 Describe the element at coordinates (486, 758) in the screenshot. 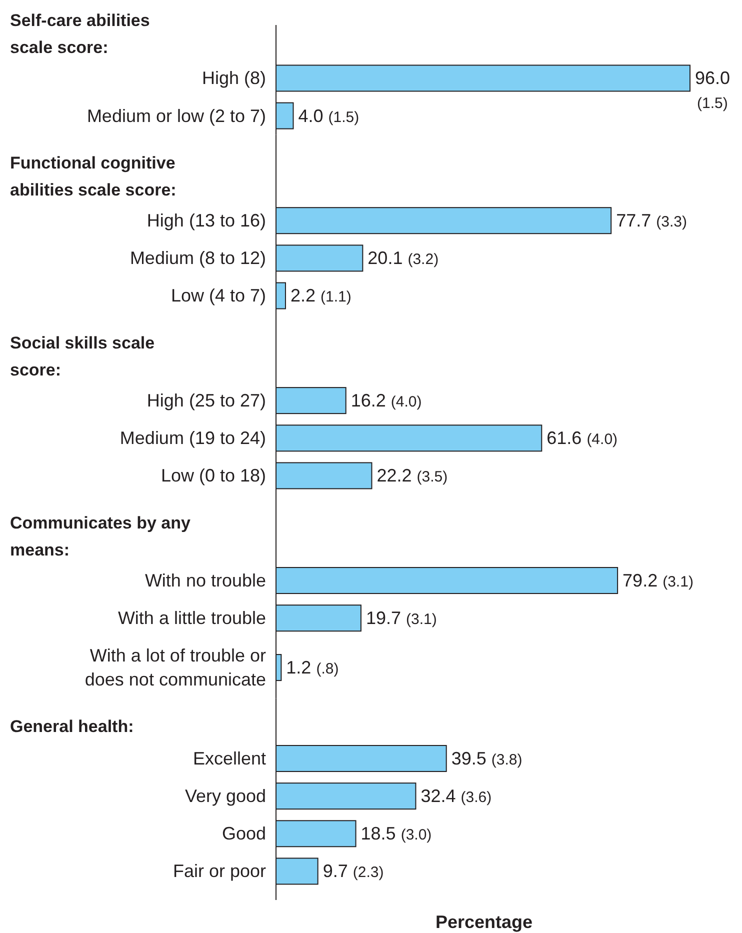

I see `data-label: 39.5 (3.8)` at that location.